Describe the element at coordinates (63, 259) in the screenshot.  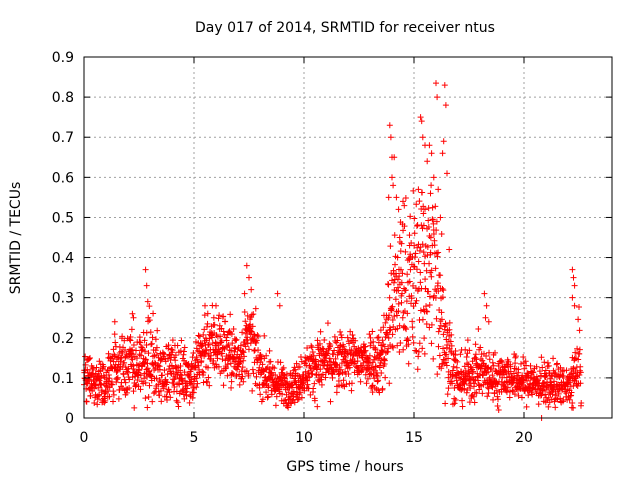
I see `y-tick-label: 0.4` at that location.